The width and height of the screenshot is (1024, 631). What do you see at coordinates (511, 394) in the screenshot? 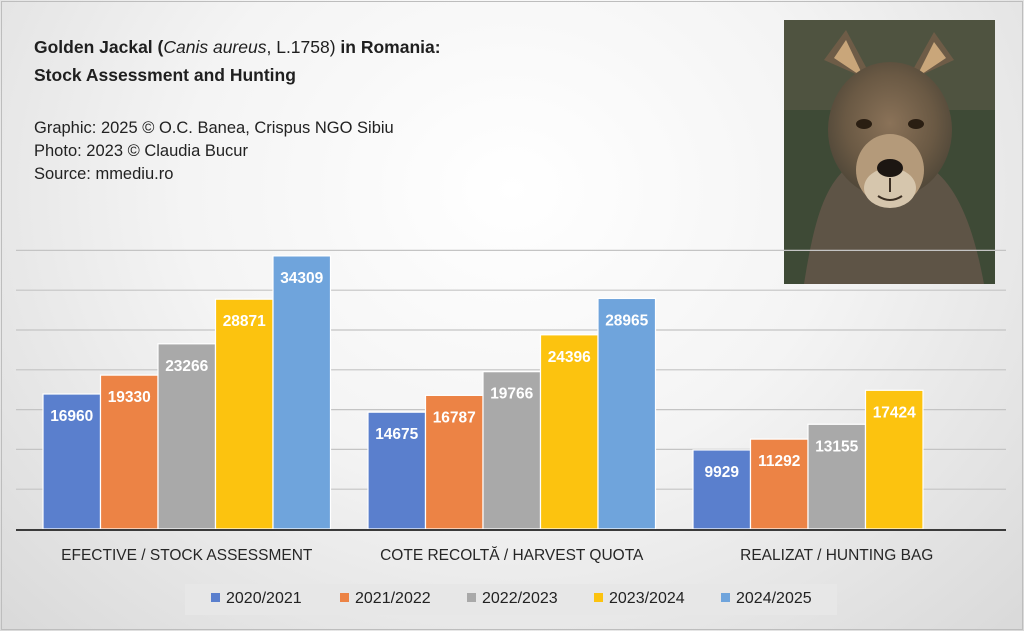
I see `data-label: 19766` at bounding box center [511, 394].